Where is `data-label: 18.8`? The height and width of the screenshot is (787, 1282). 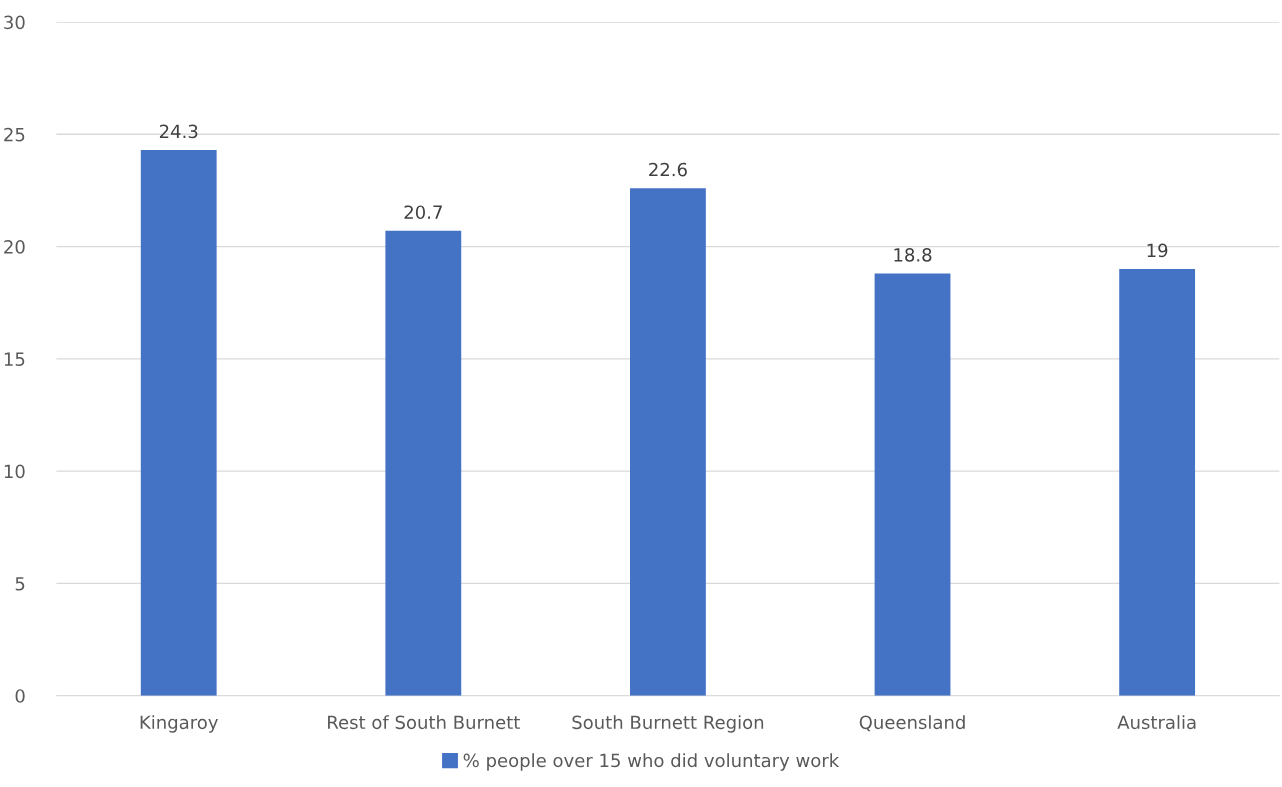 data-label: 18.8 is located at coordinates (913, 255).